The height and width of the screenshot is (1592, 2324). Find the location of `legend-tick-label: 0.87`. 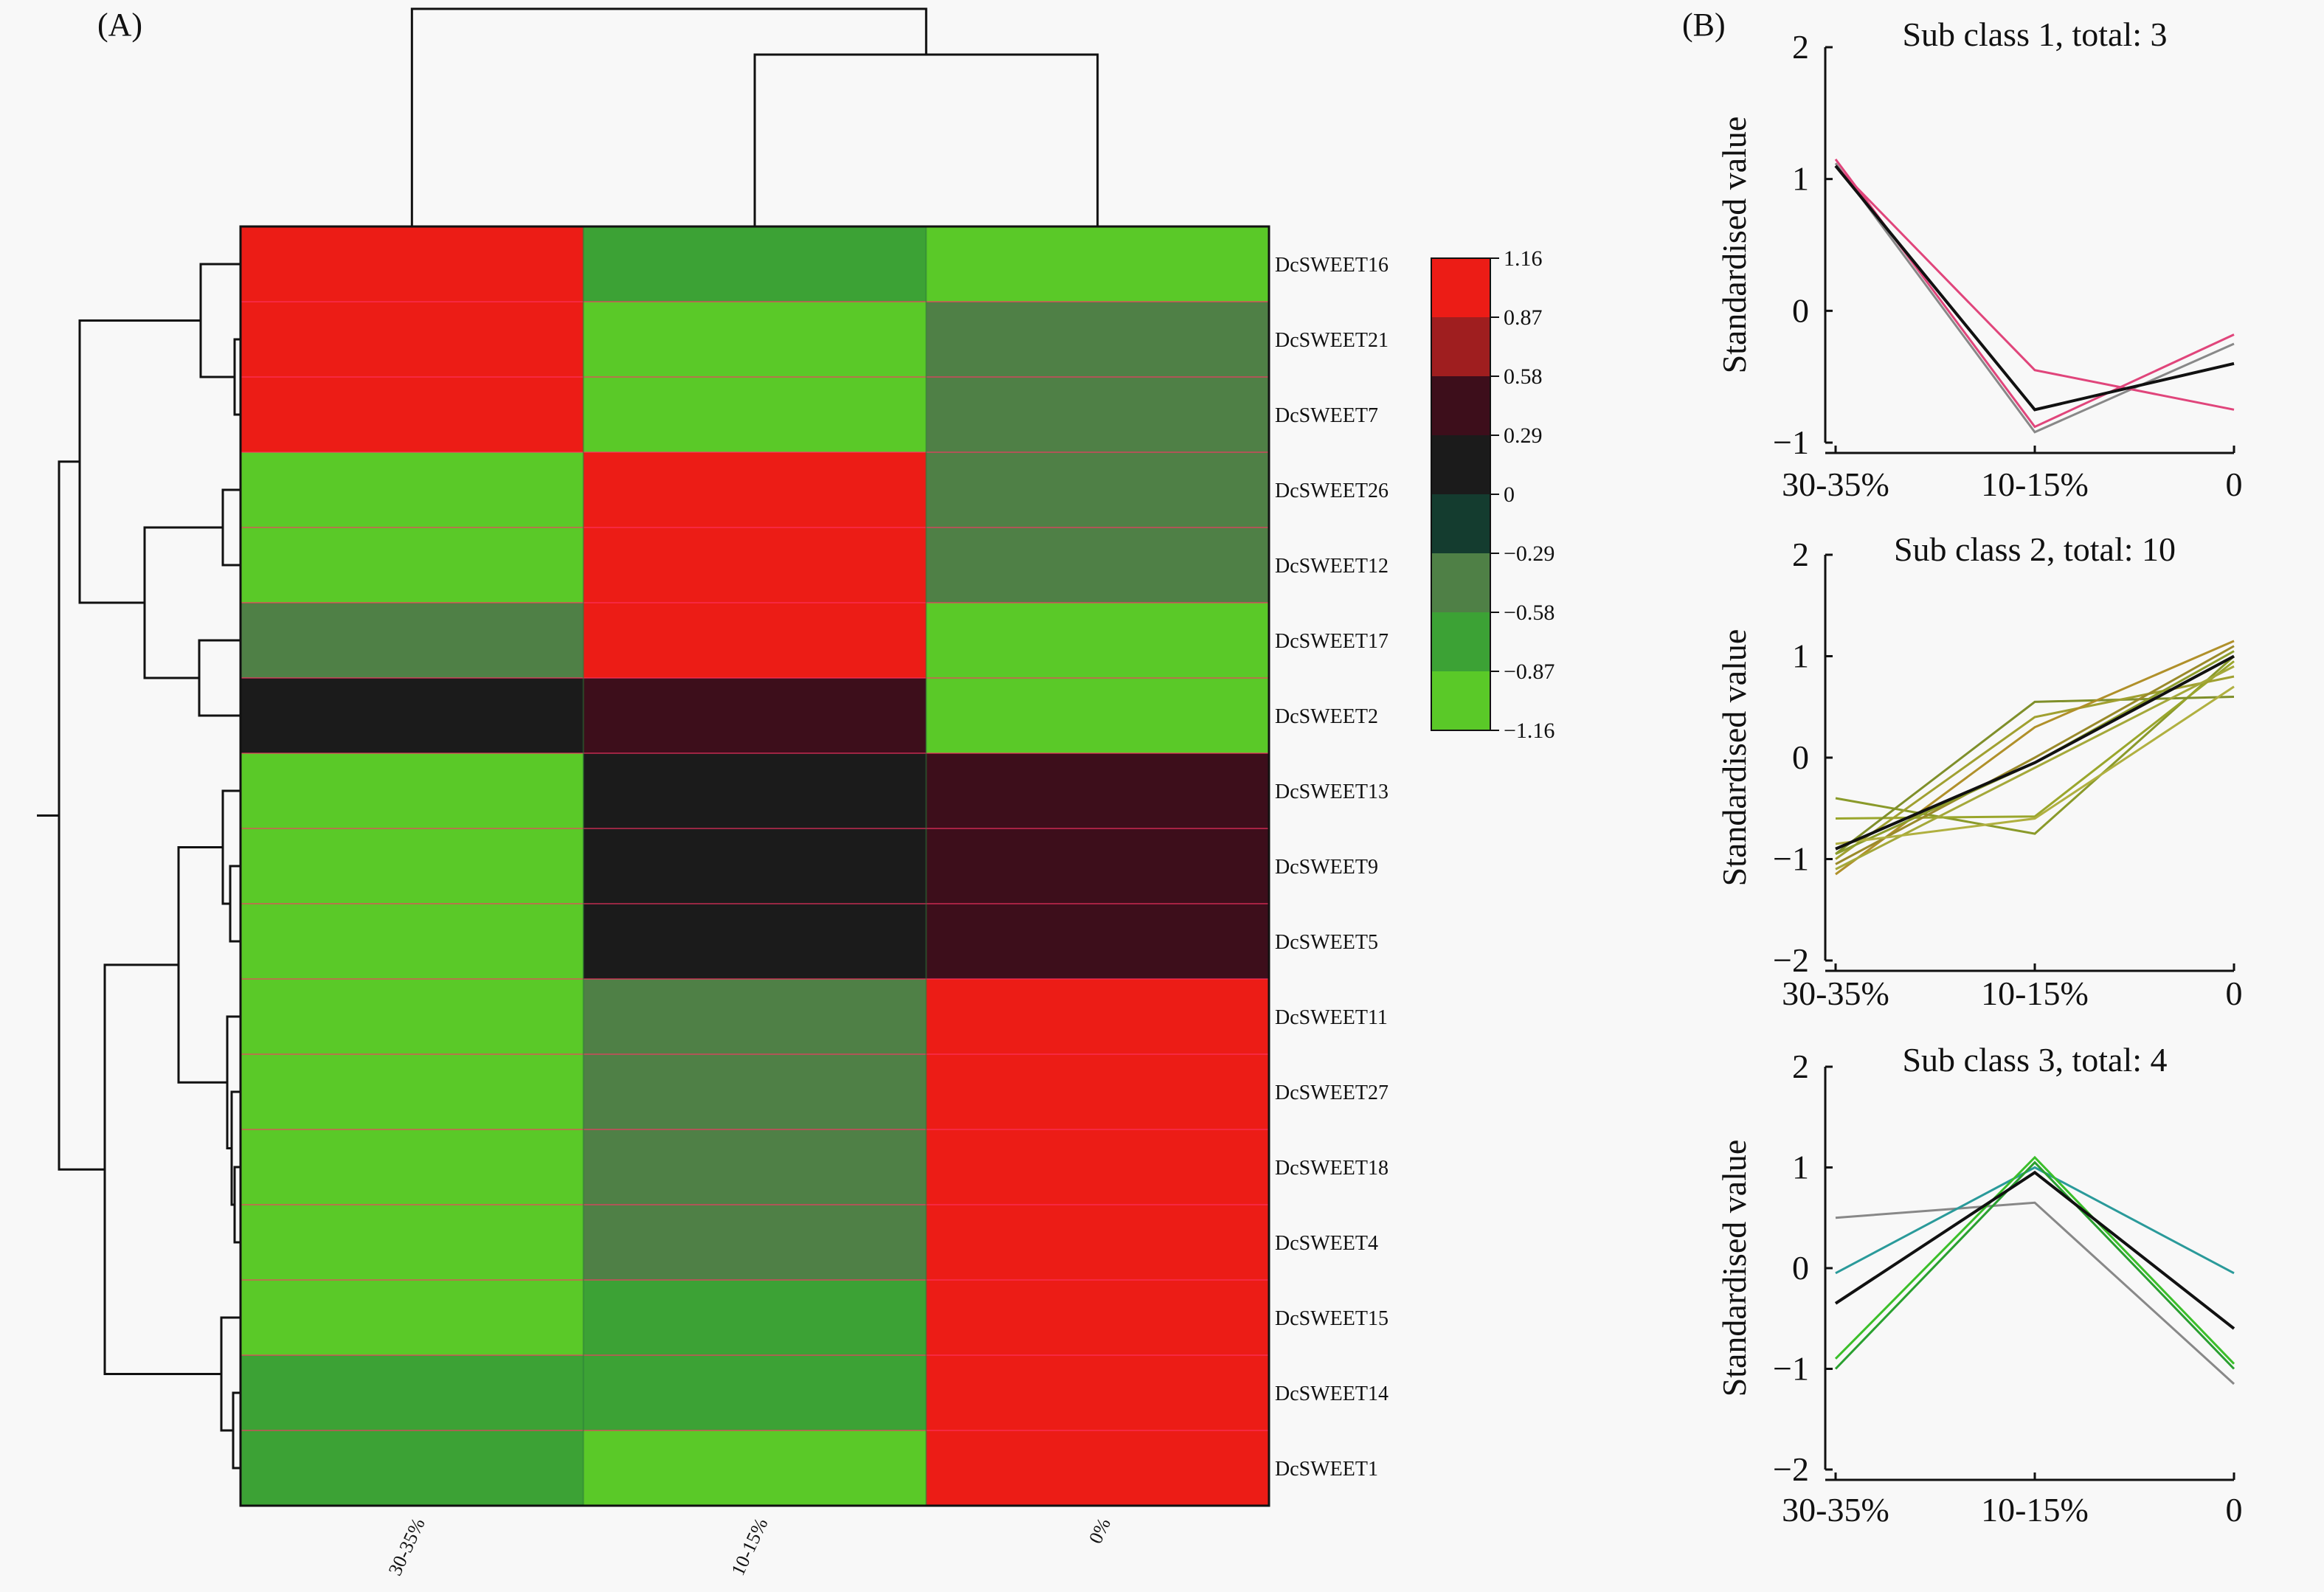

legend-tick-label: 0.87 is located at coordinates (1523, 317).